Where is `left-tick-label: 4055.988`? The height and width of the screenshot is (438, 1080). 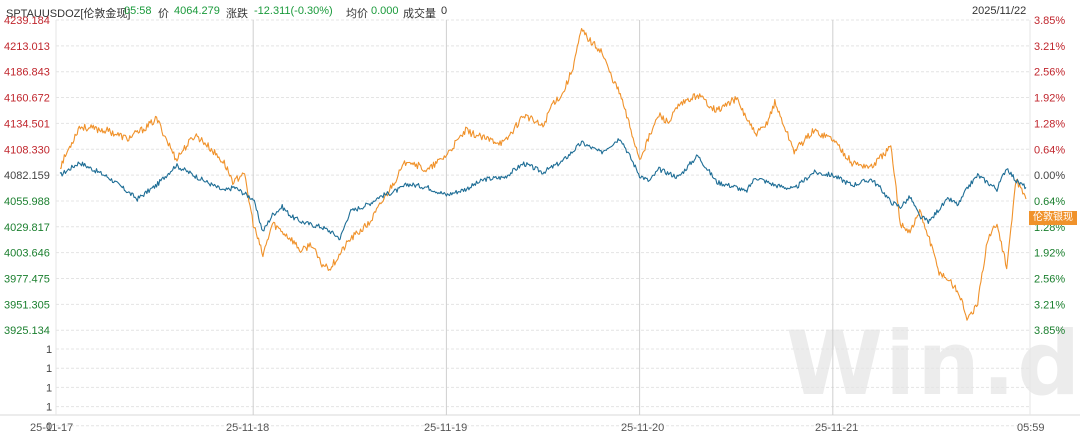 left-tick-label: 4055.988 is located at coordinates (27, 202).